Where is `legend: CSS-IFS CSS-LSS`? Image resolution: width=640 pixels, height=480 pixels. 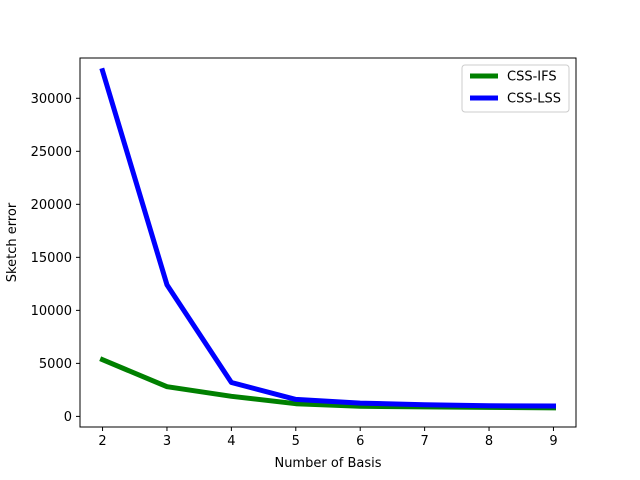
legend: CSS-IFS CSS-LSS is located at coordinates (515, 88).